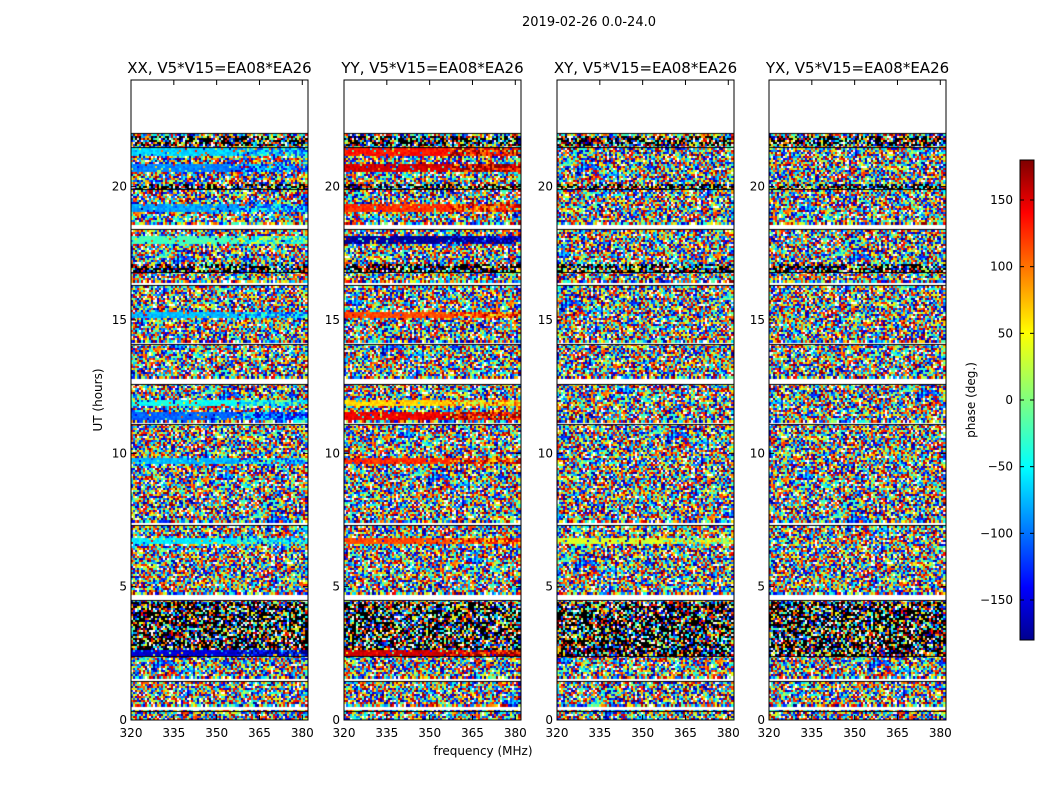  I want to click on colorbar-ticks: −150 −100 −50 0 50 100 150, so click(1007, 400).